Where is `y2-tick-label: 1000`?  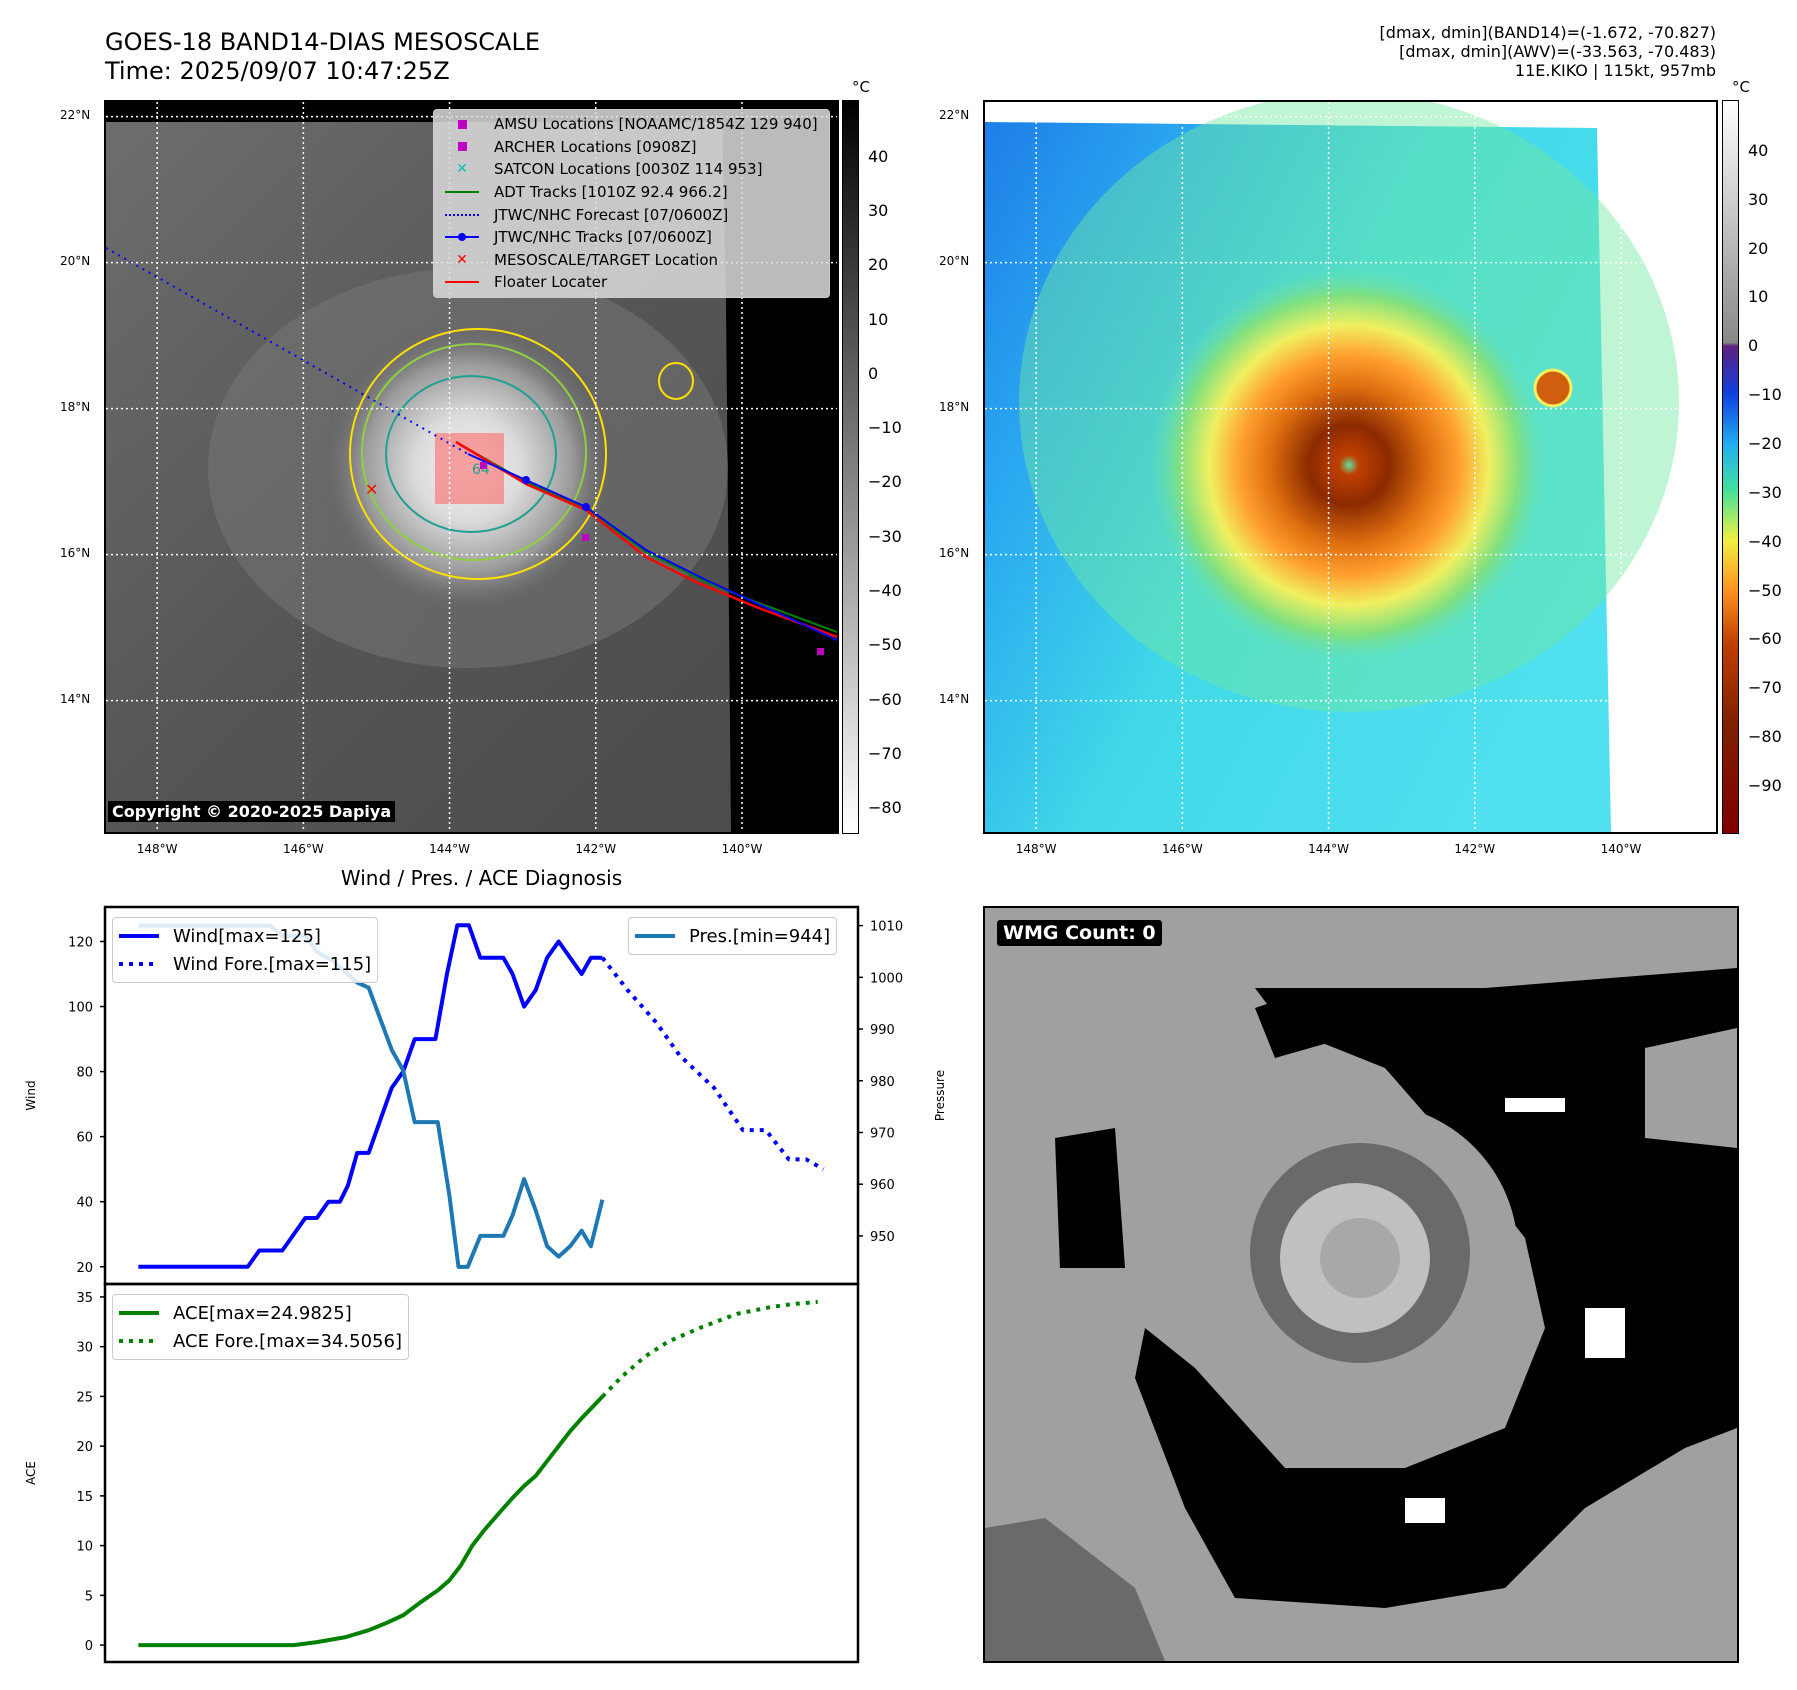 y2-tick-label: 1000 is located at coordinates (886, 978).